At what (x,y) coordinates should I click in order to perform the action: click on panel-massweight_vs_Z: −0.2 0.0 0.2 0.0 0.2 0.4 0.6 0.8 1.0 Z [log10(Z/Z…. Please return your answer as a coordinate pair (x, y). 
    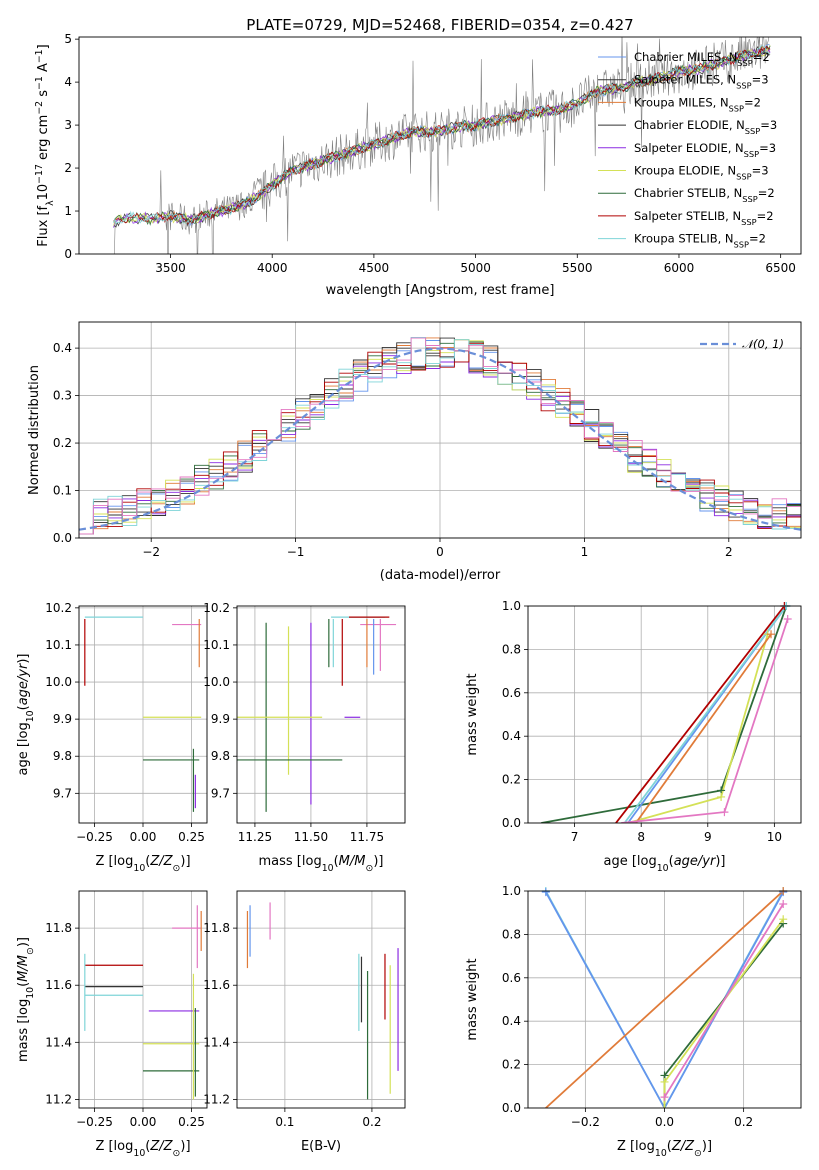
    Looking at the image, I should click on (633, 1021).